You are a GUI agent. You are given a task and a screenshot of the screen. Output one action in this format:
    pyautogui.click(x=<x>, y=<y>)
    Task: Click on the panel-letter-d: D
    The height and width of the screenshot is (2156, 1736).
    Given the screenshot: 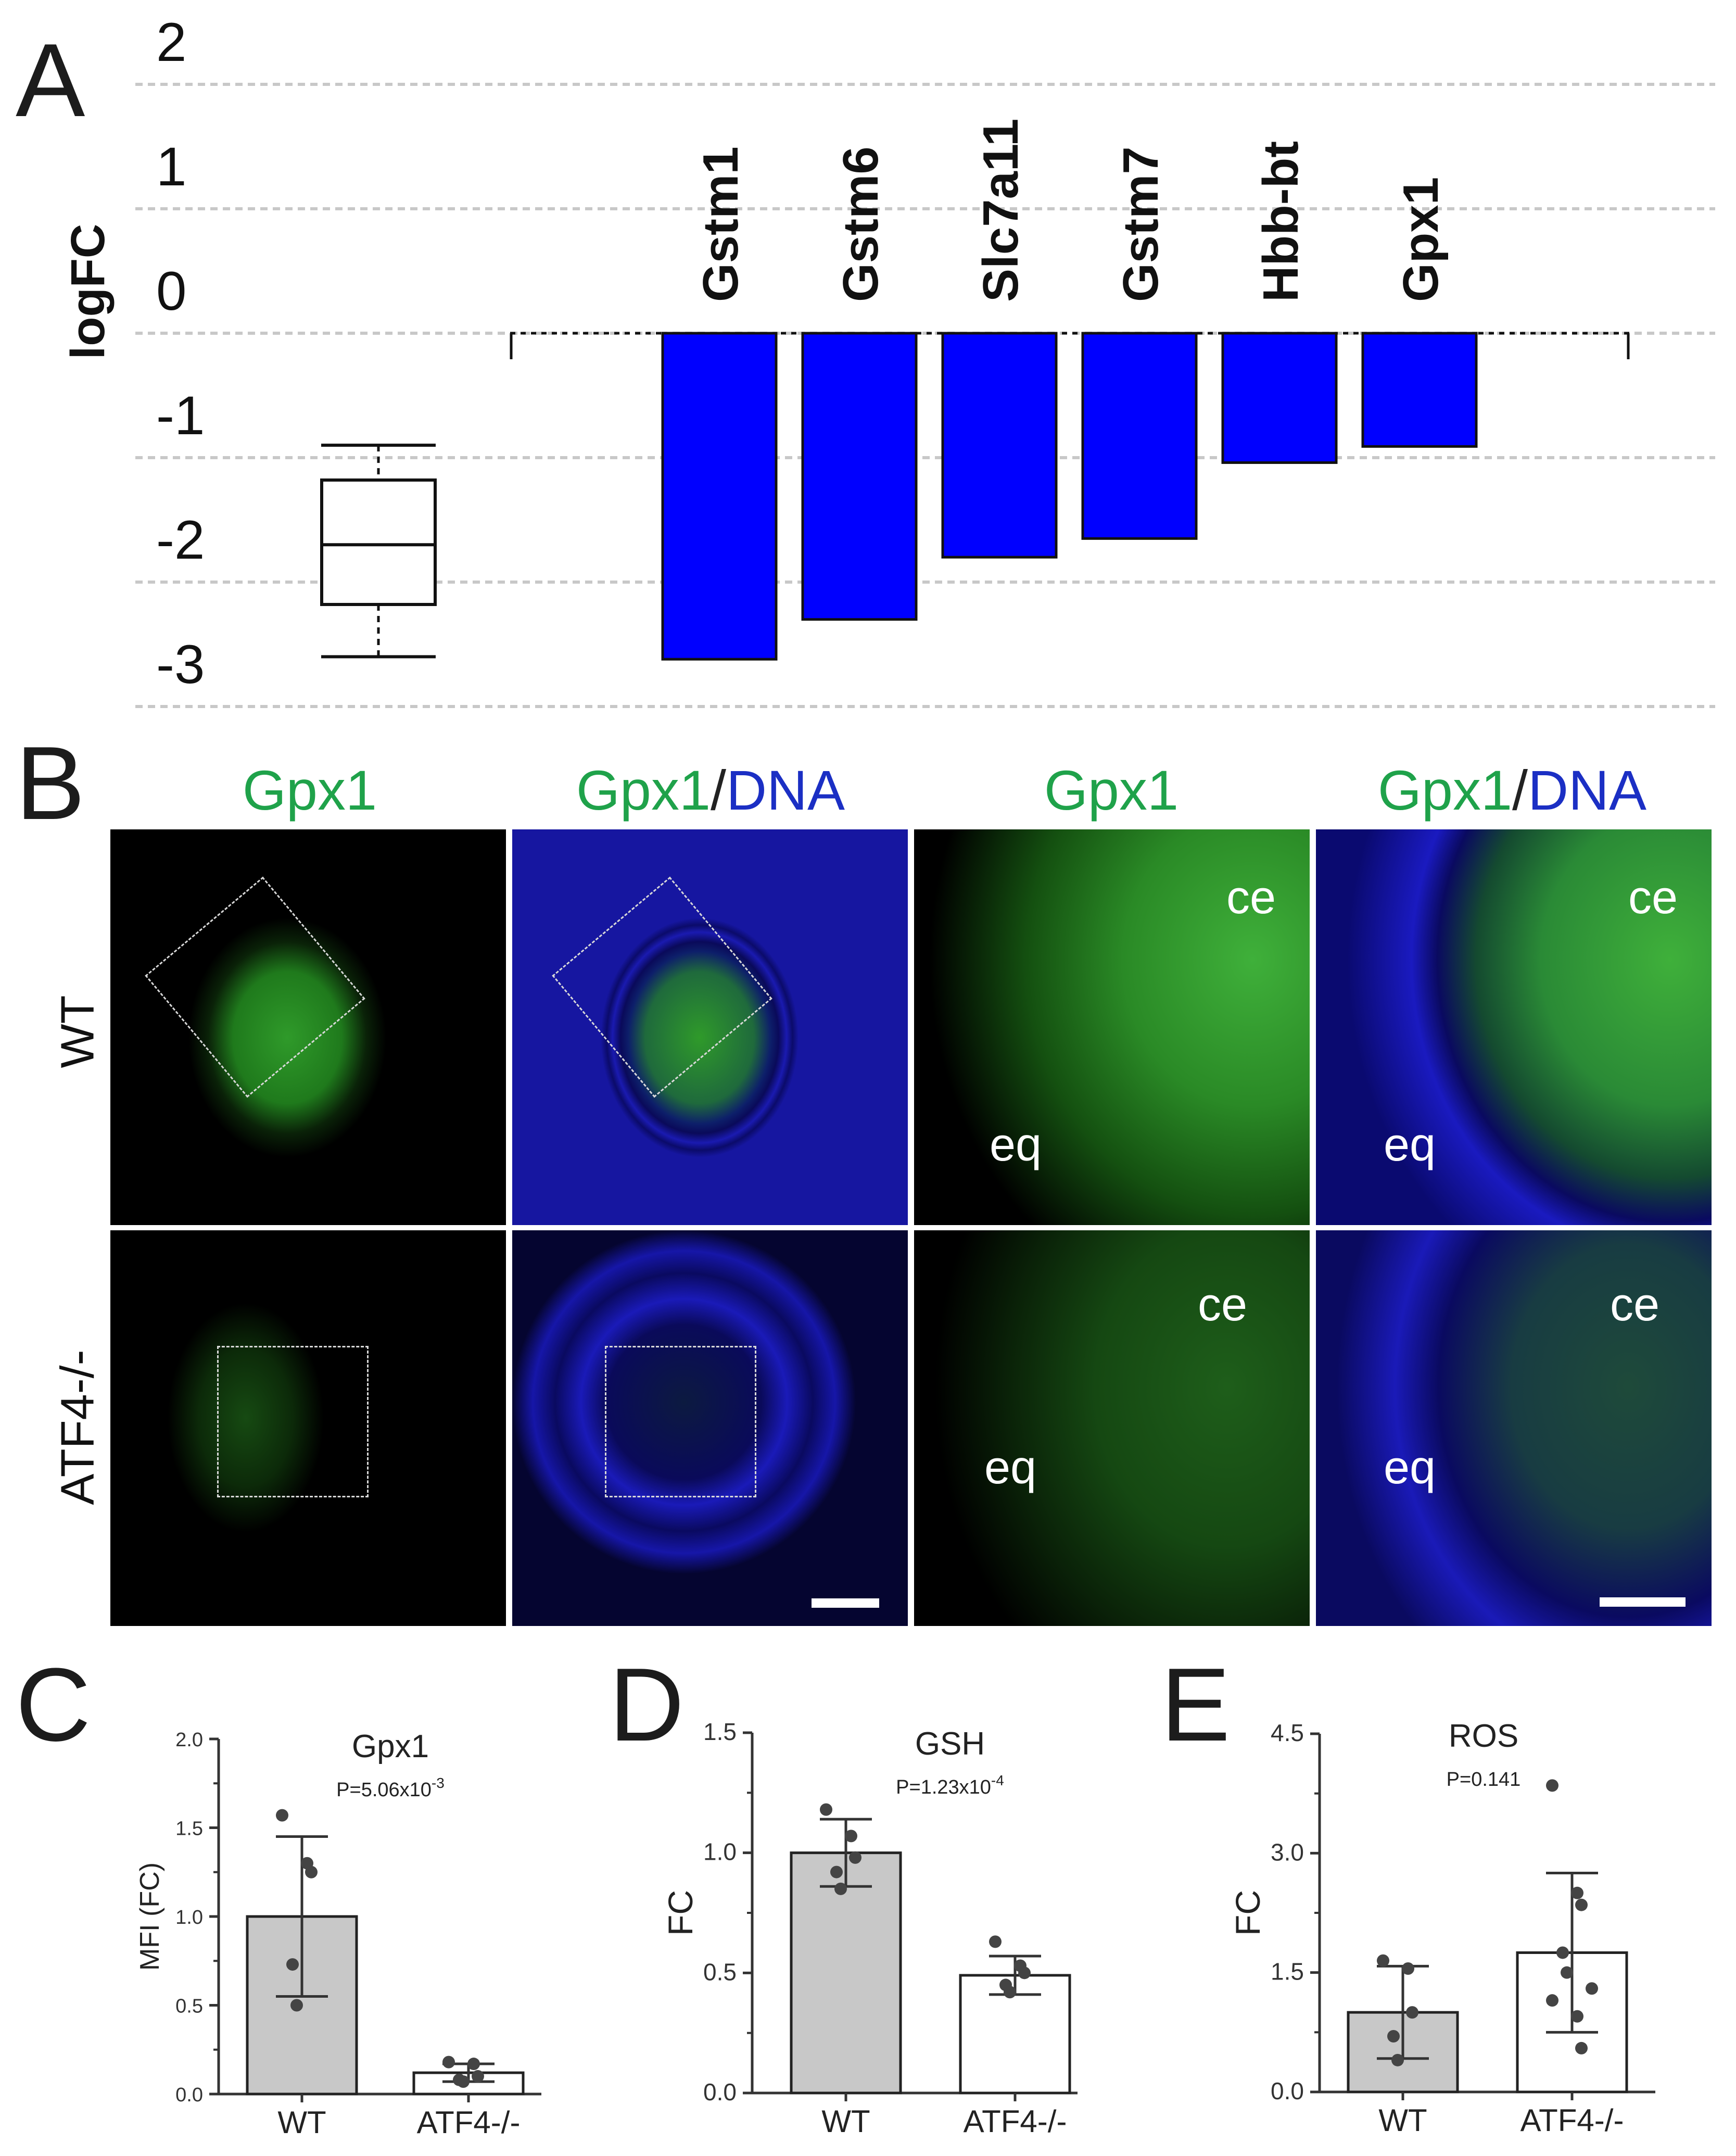 What is the action you would take?
    pyautogui.click(x=647, y=1705)
    